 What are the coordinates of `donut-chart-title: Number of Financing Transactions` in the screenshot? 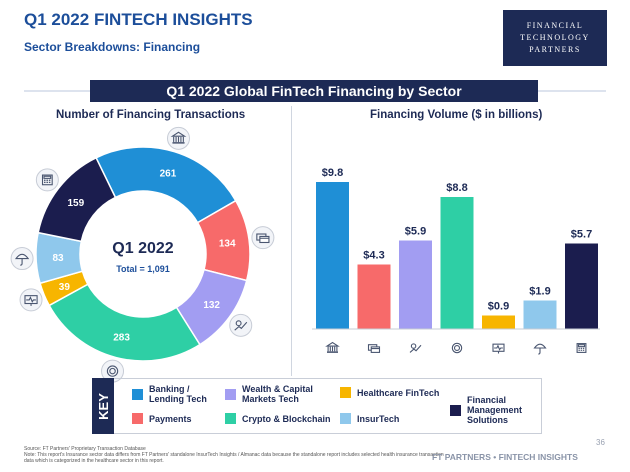 It's located at (151, 115).